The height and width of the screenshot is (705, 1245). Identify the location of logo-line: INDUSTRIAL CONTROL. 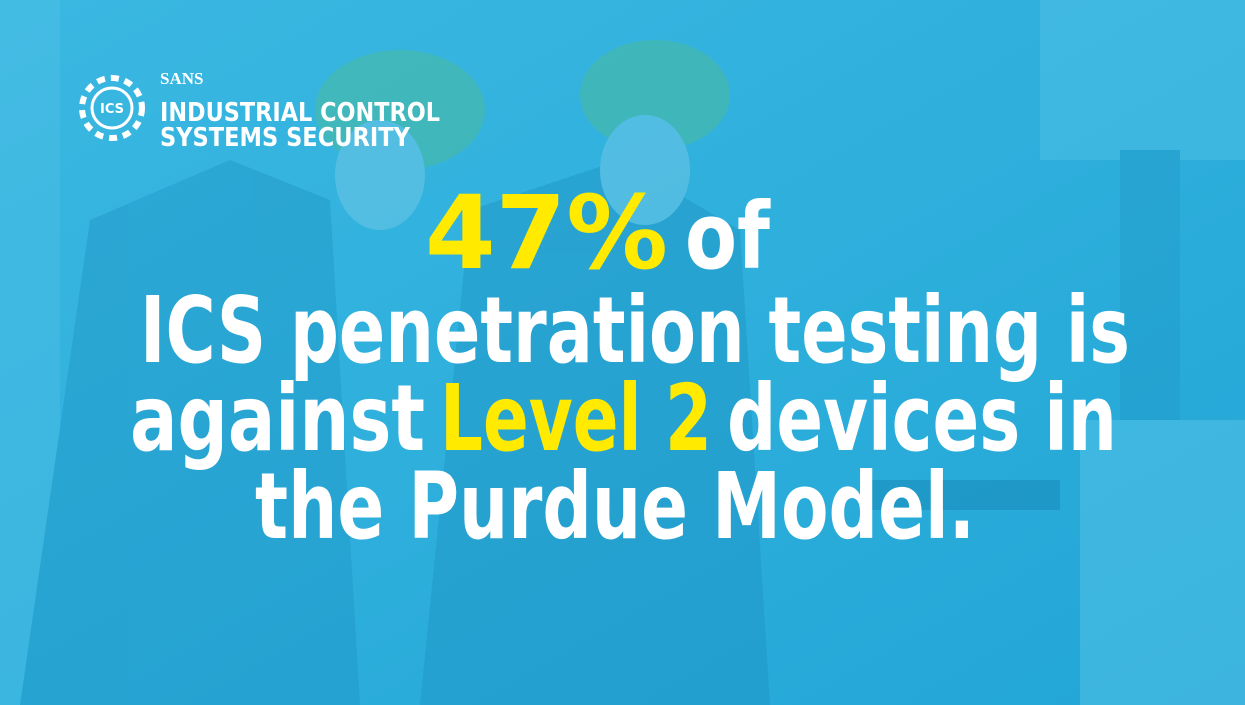
(300, 113).